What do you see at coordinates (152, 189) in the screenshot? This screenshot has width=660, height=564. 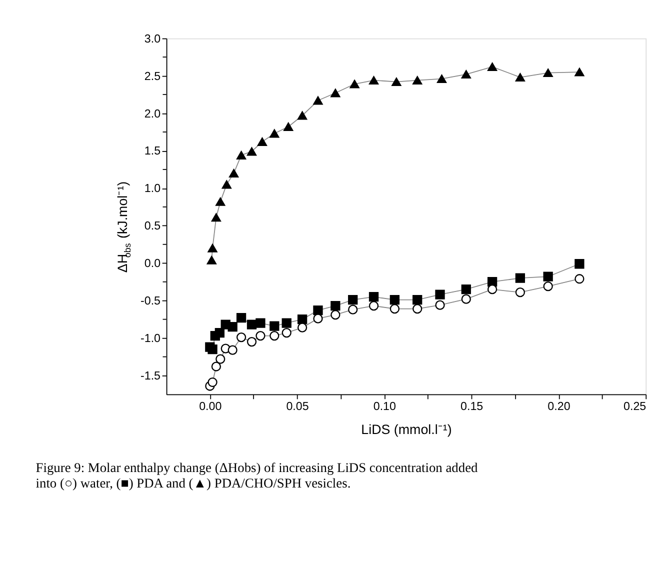 I see `y-tick-label: 1.0` at bounding box center [152, 189].